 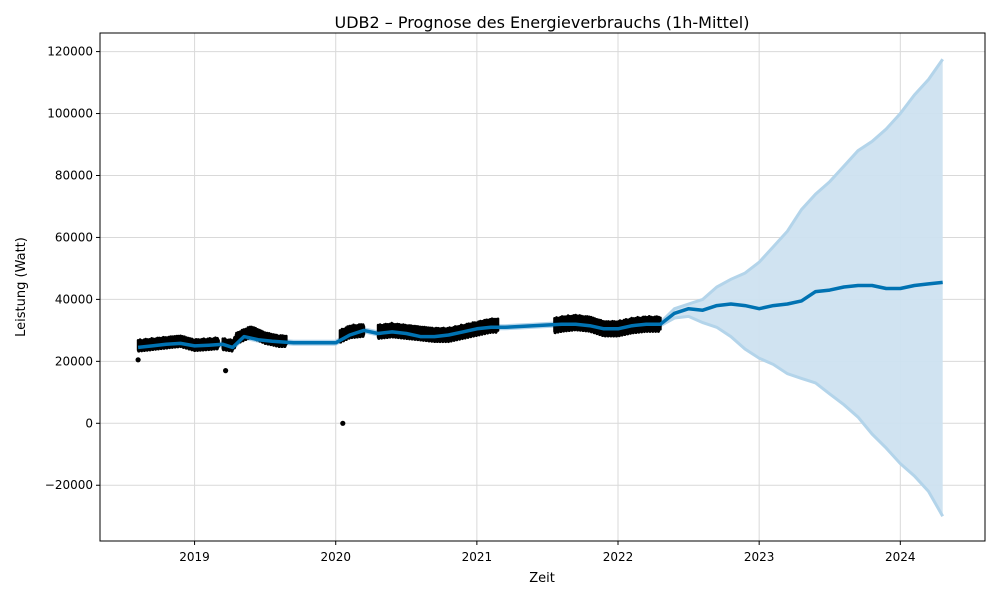 I want to click on x-tick-label: 2020, so click(x=335, y=557).